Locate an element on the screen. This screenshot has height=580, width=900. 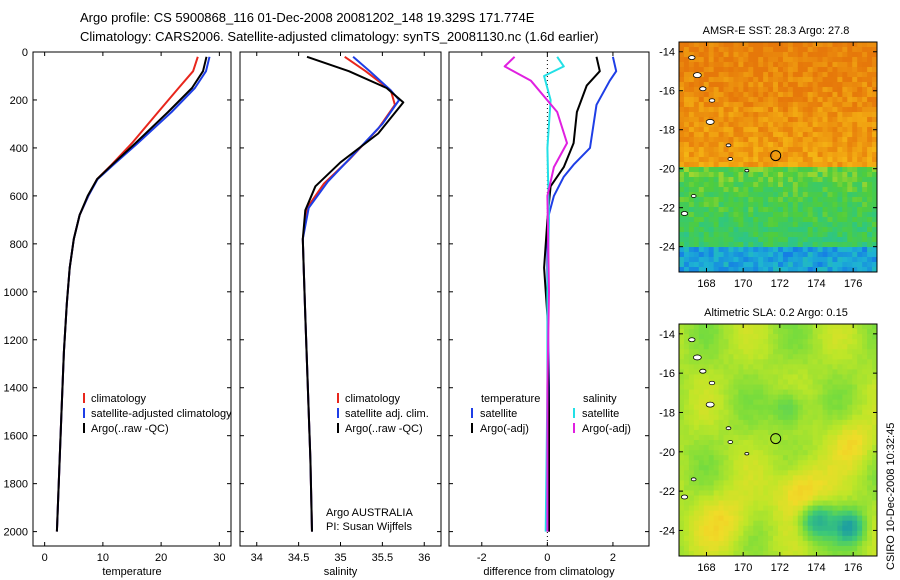
lat-tick-label: -22 is located at coordinates (667, 209).